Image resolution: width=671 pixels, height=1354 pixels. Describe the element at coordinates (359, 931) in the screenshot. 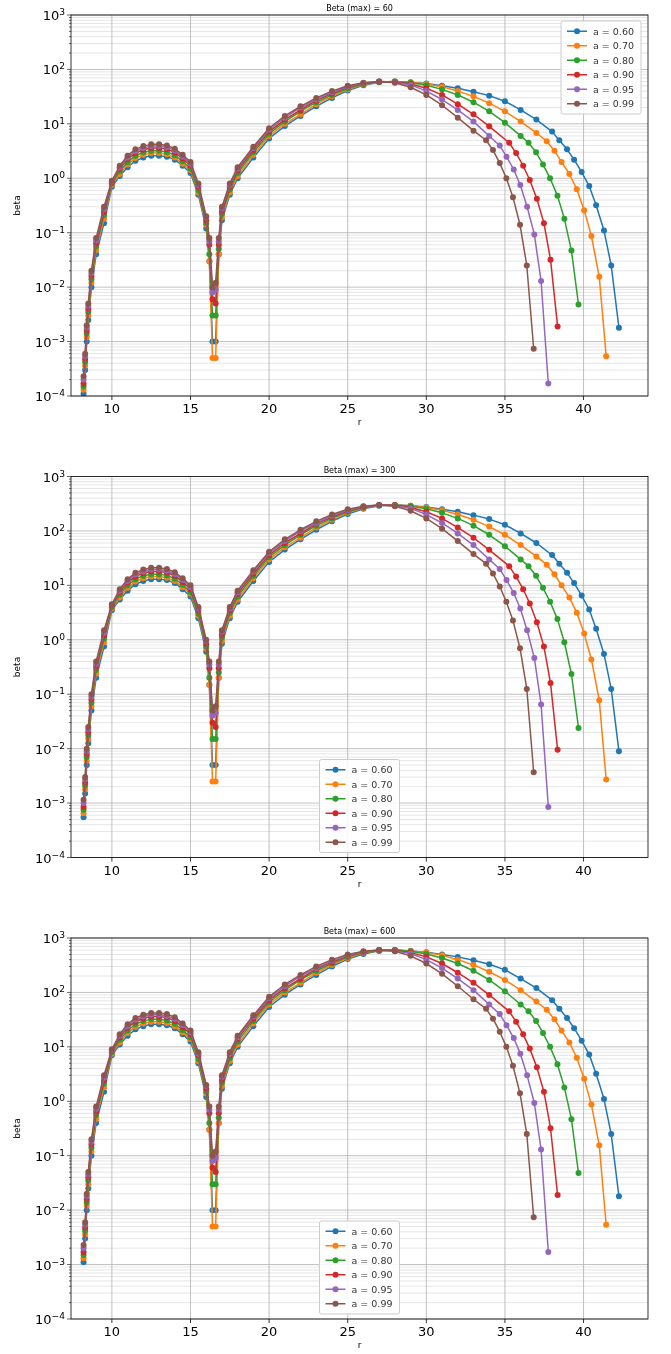

I see `chart-title: Beta (max) = 600` at that location.